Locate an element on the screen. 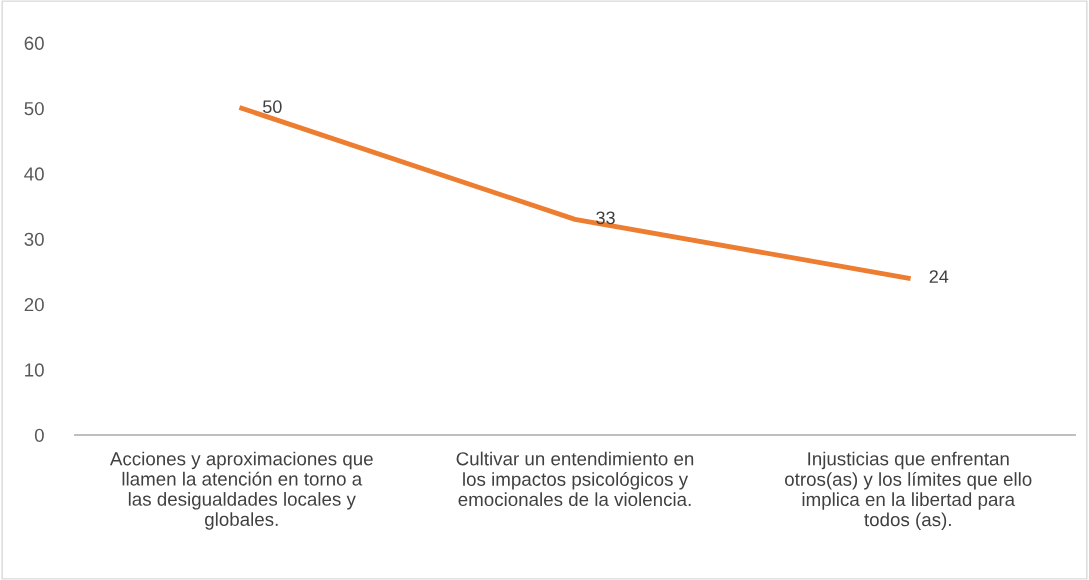 Image resolution: width=1089 pixels, height=580 pixels. y-tick-label: 0 is located at coordinates (39, 435).